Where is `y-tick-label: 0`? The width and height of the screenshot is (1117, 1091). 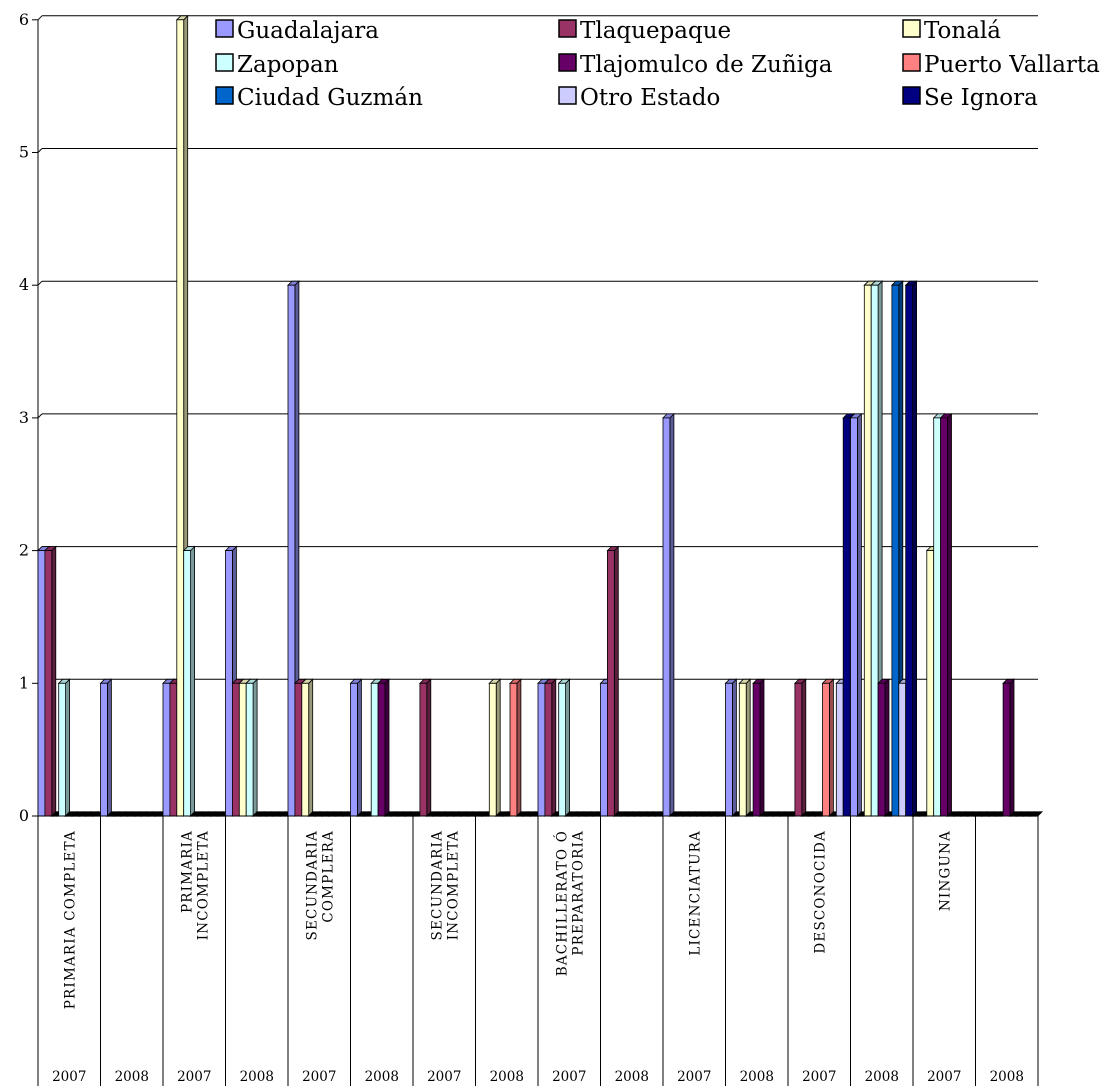
y-tick-label: 0 is located at coordinates (24, 815).